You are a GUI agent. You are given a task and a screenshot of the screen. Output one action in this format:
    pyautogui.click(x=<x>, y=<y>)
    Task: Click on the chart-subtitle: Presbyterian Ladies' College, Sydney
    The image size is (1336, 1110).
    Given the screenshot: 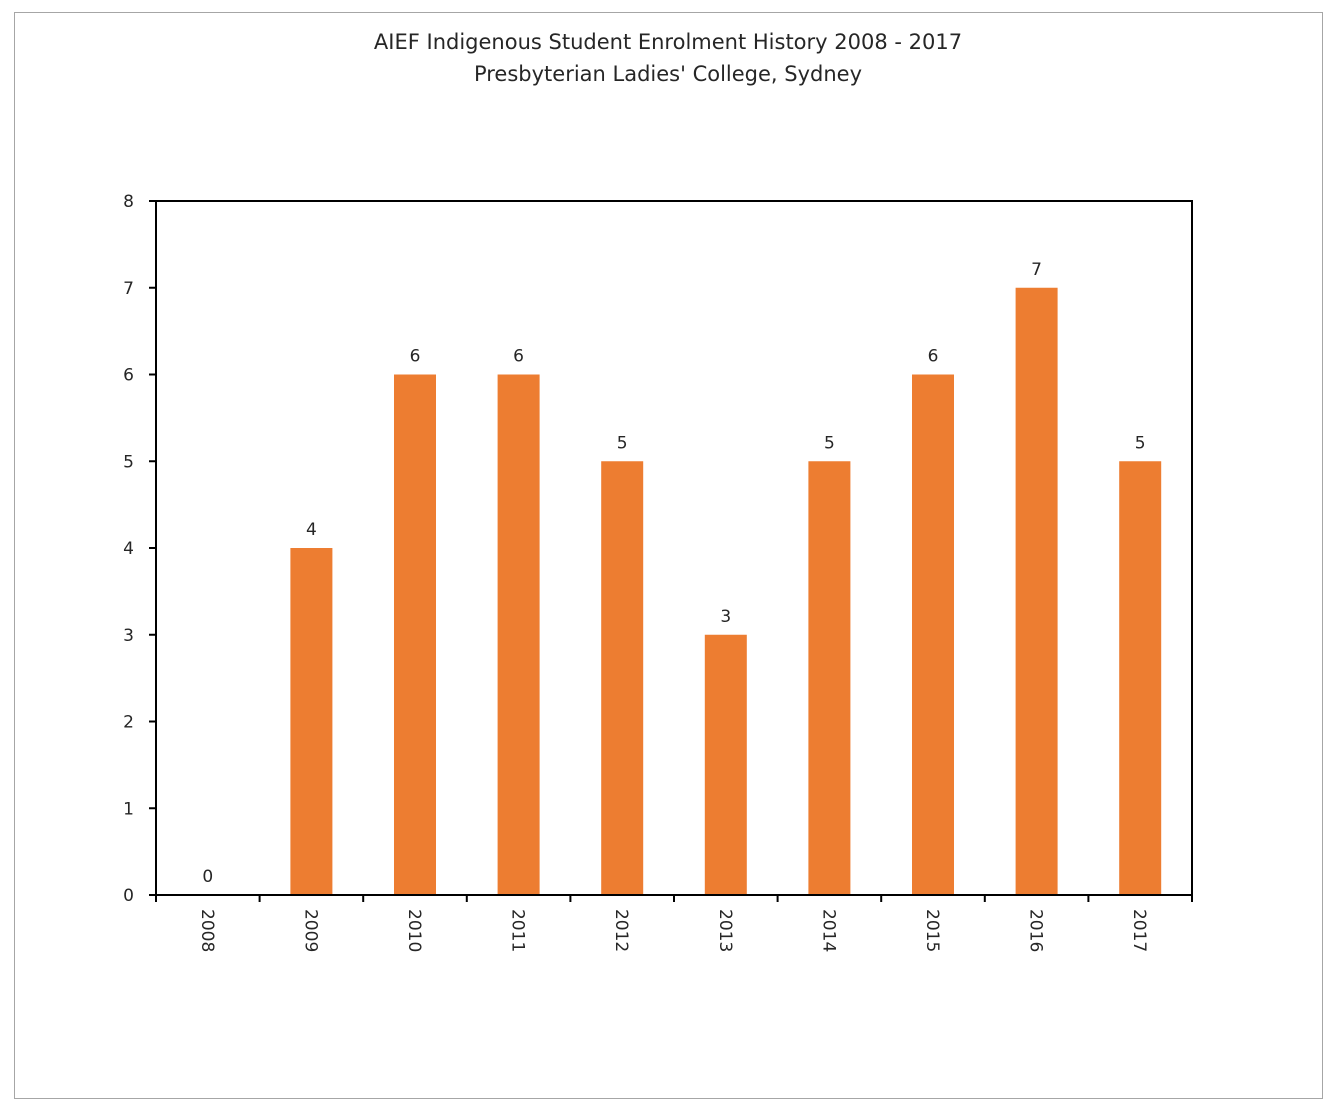 What is the action you would take?
    pyautogui.click(x=668, y=74)
    